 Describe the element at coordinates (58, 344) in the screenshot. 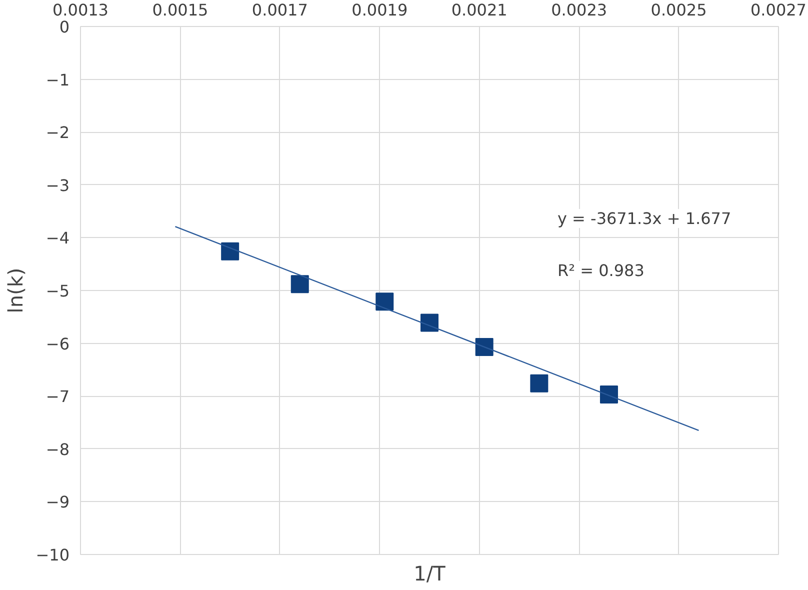

I see `y-tick-label: −6` at that location.